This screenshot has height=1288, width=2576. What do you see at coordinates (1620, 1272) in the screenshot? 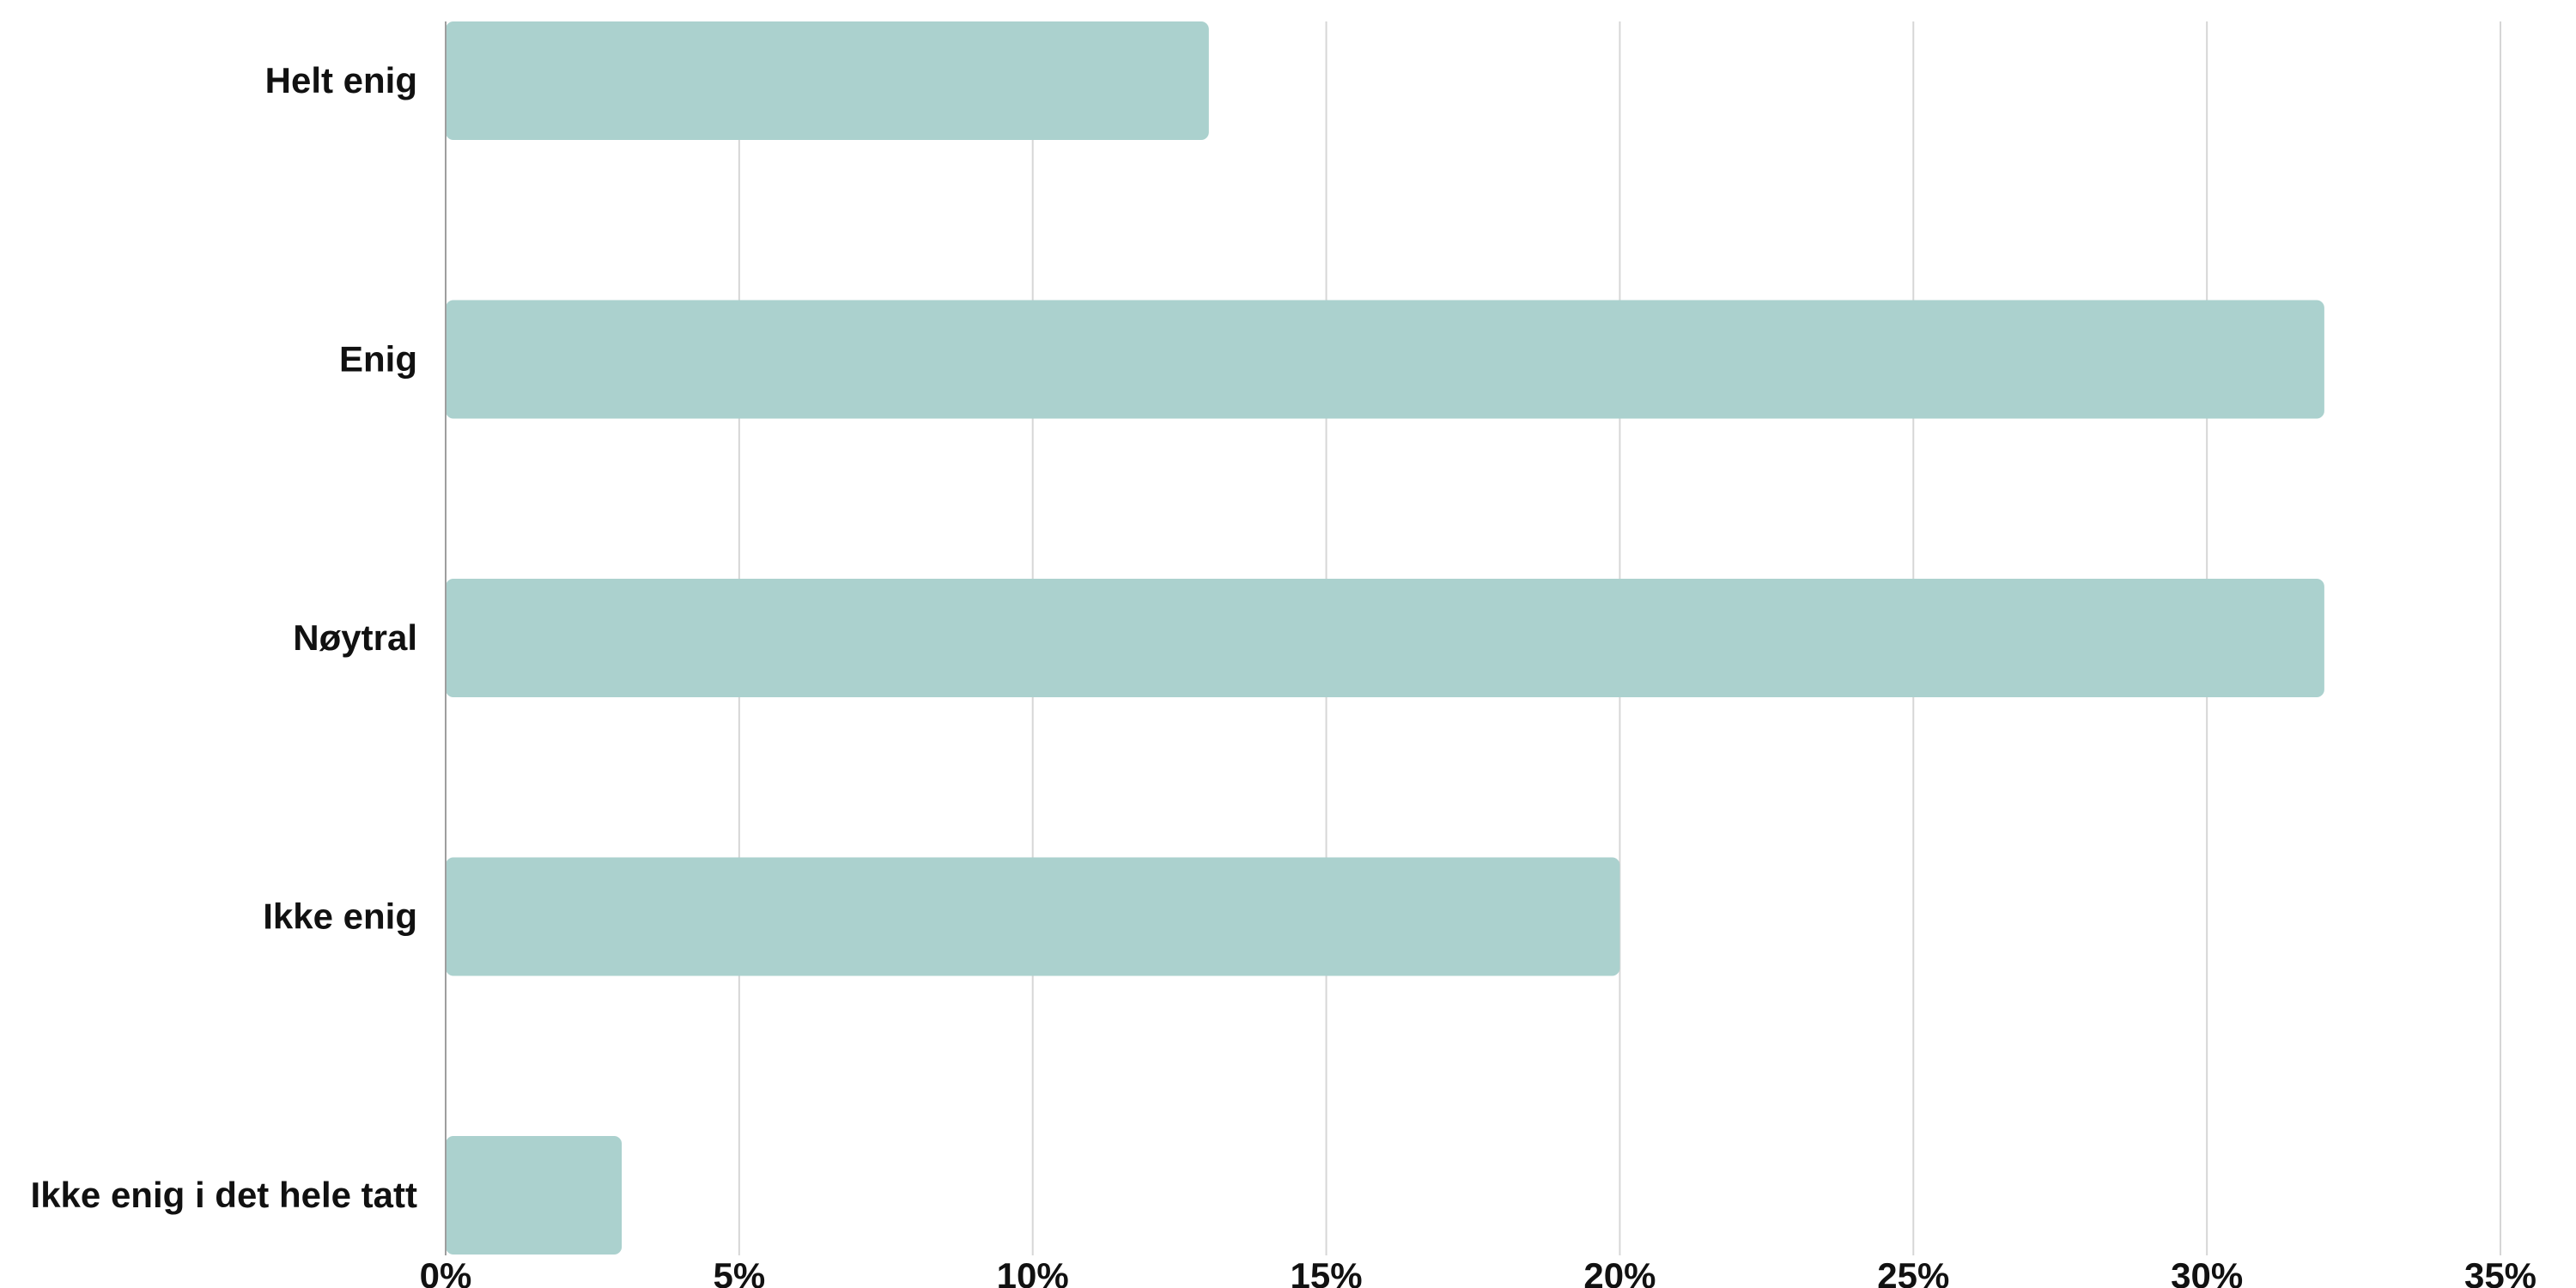
I see `x-tick-label: 20%` at bounding box center [1620, 1272].